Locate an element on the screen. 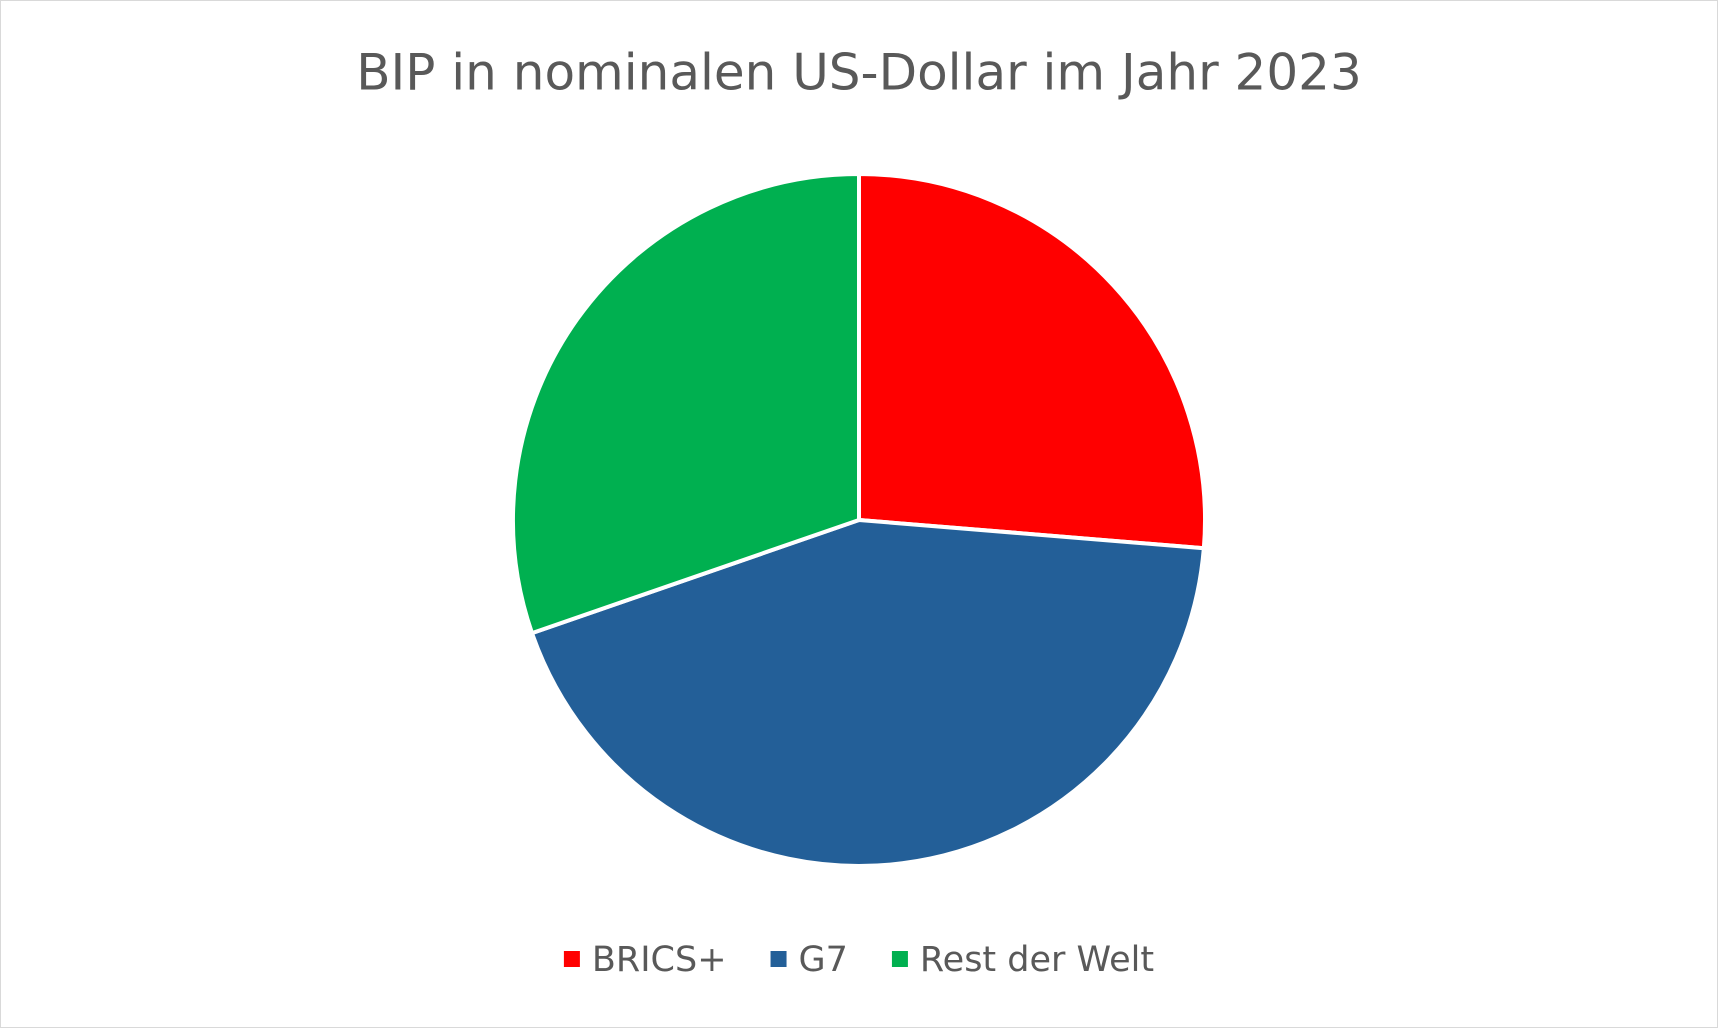 The width and height of the screenshot is (1718, 1028). chart-title: BIP in nominalen US-Dollar im Jahr 2023 is located at coordinates (859, 73).